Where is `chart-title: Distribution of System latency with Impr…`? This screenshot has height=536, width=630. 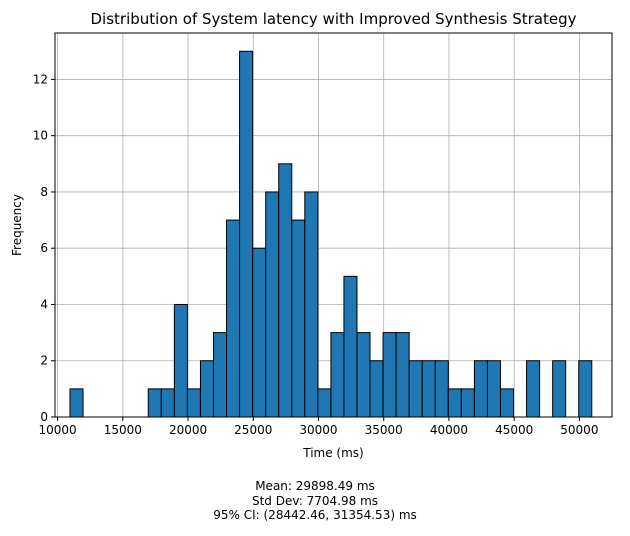
chart-title: Distribution of System latency with Impr… is located at coordinates (334, 19).